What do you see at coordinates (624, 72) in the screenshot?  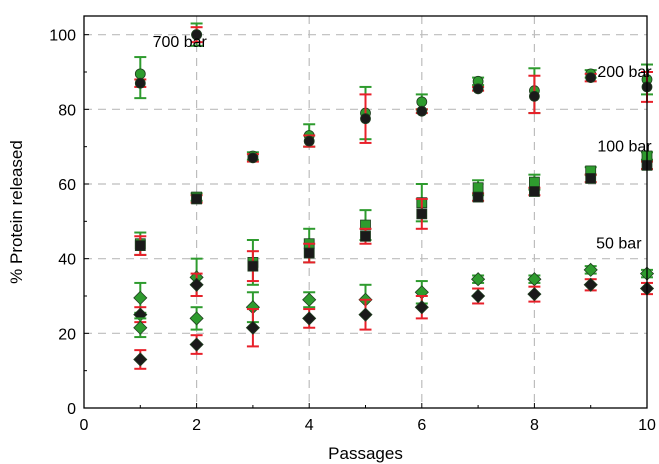 I see `annotation-label: 200 bar` at bounding box center [624, 72].